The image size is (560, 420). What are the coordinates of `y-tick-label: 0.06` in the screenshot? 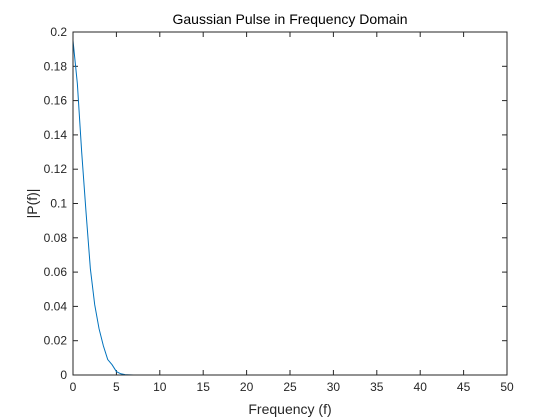 It's located at (56, 272).